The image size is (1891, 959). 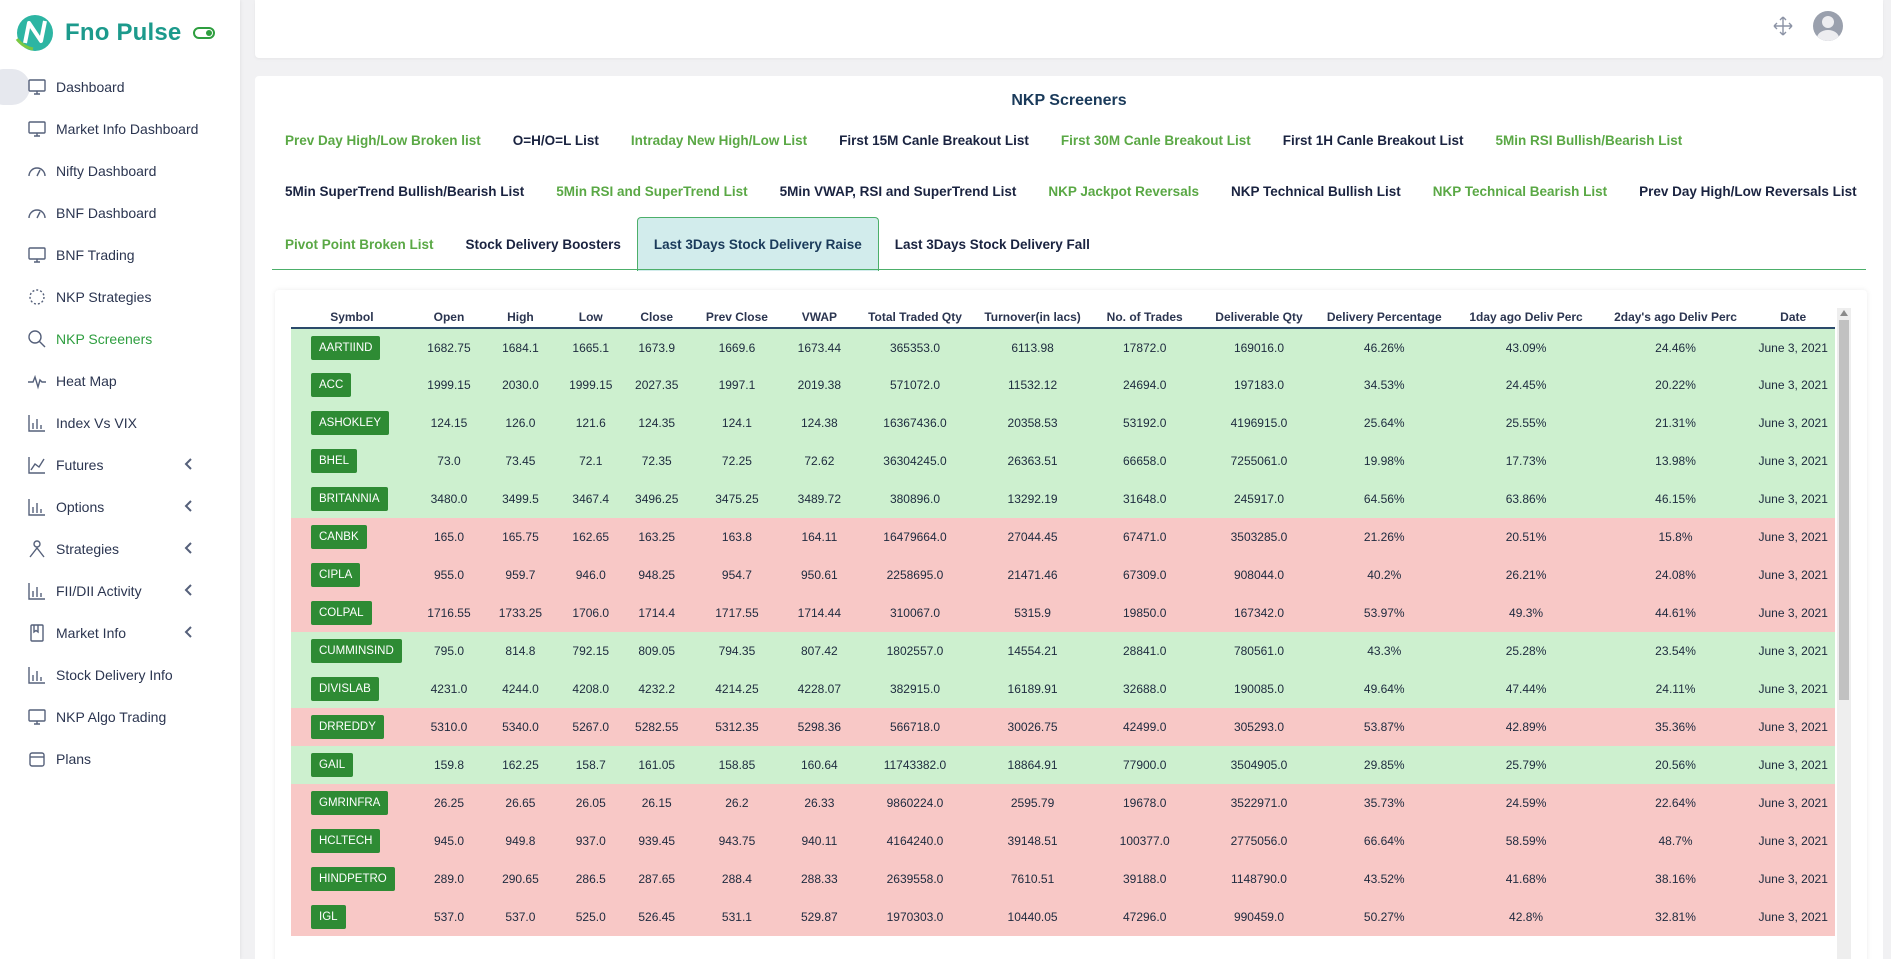 I want to click on sidebar-item-strategies: Strategies, so click(x=120, y=549).